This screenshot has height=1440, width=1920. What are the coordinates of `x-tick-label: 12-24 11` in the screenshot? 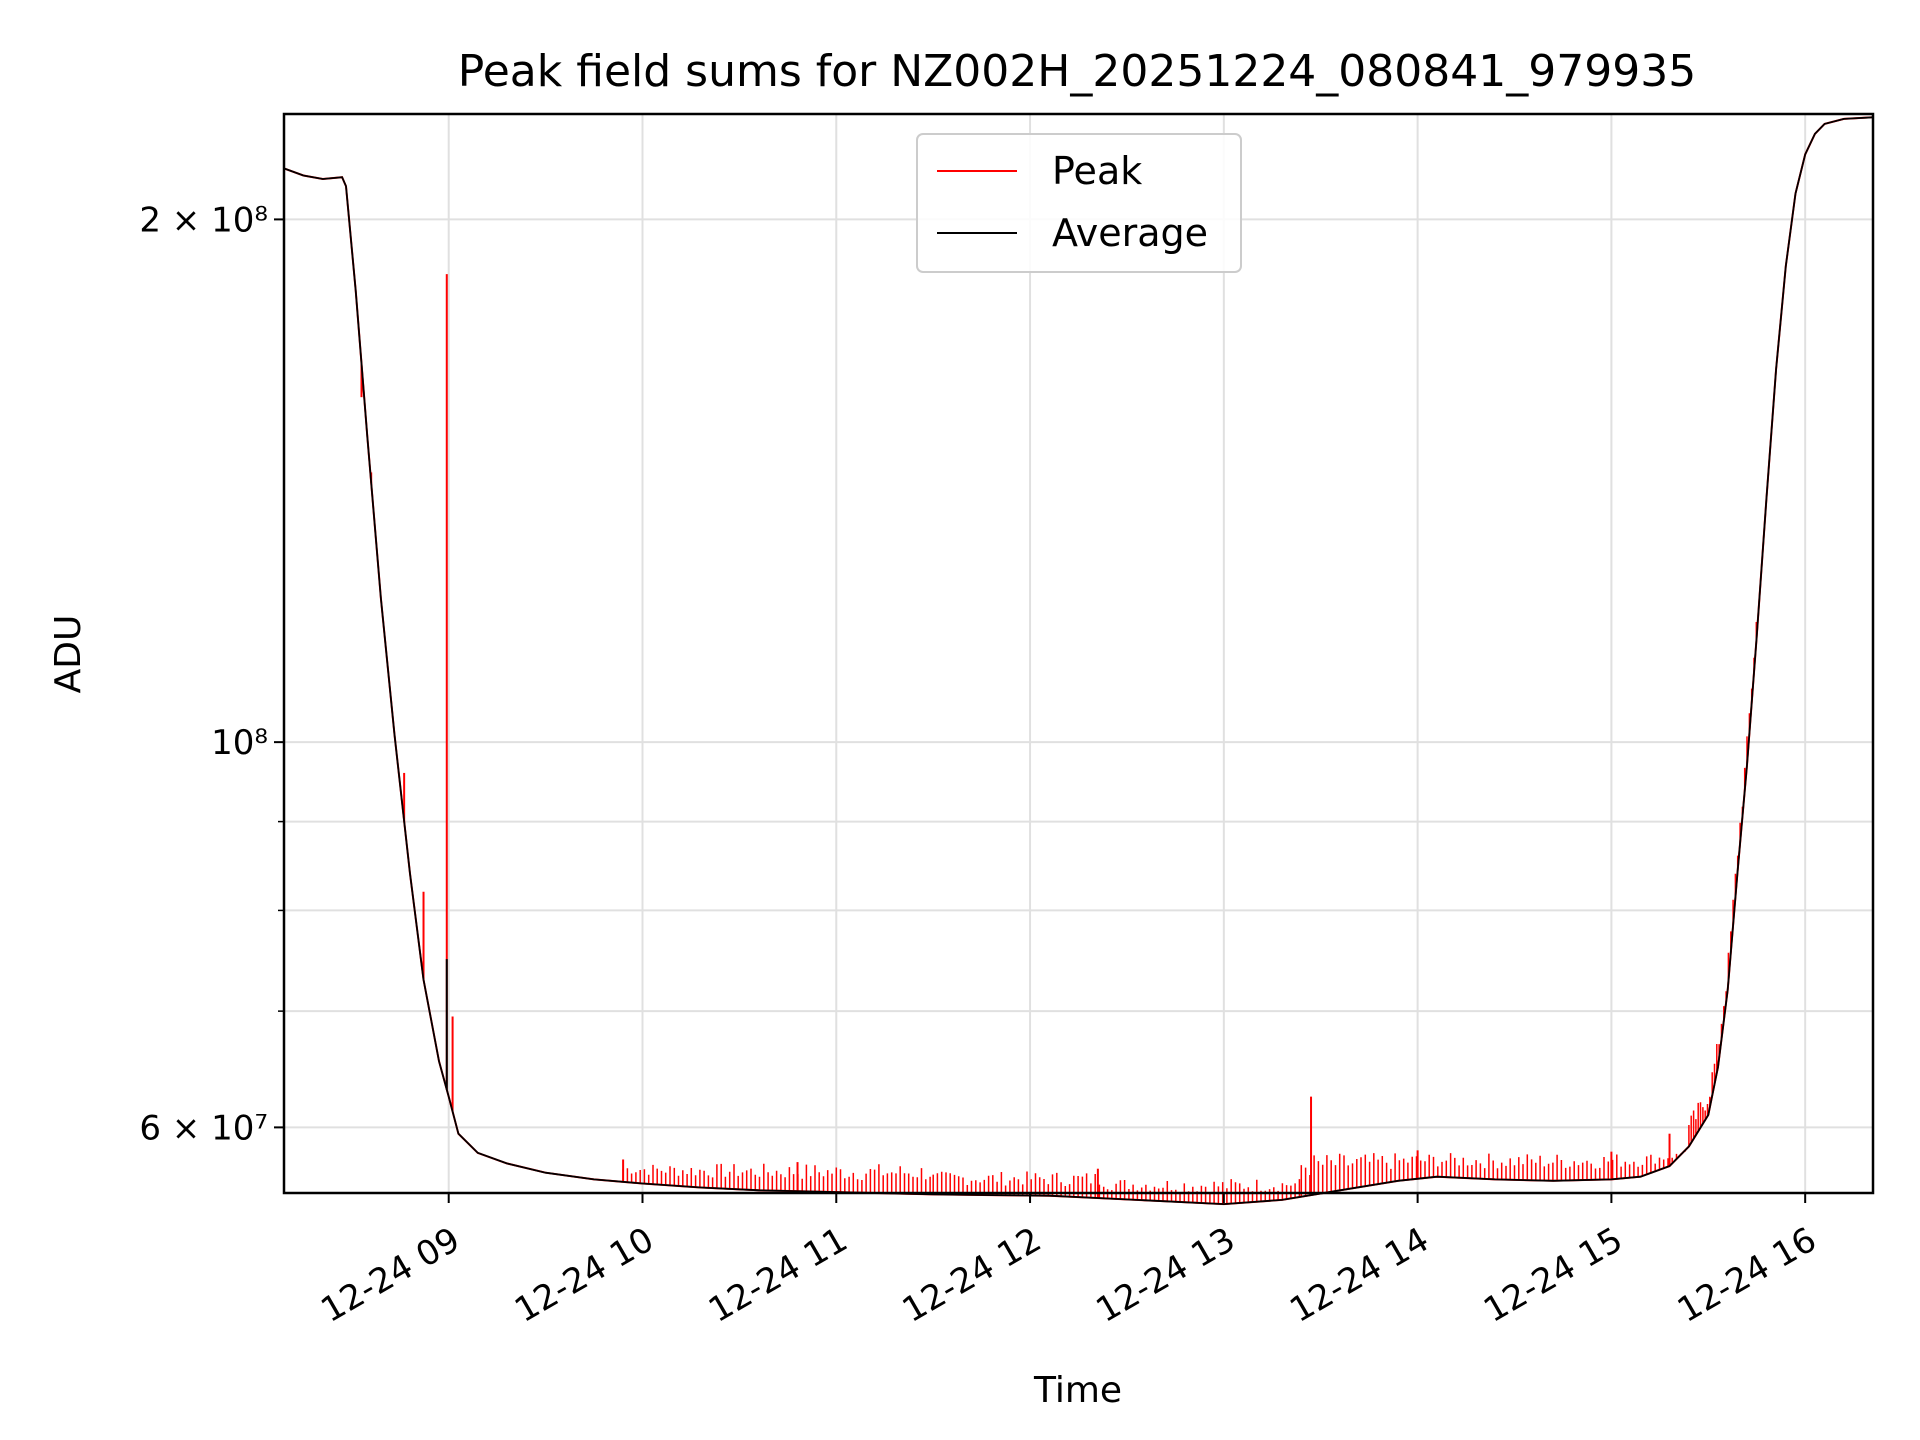 It's located at (778, 1275).